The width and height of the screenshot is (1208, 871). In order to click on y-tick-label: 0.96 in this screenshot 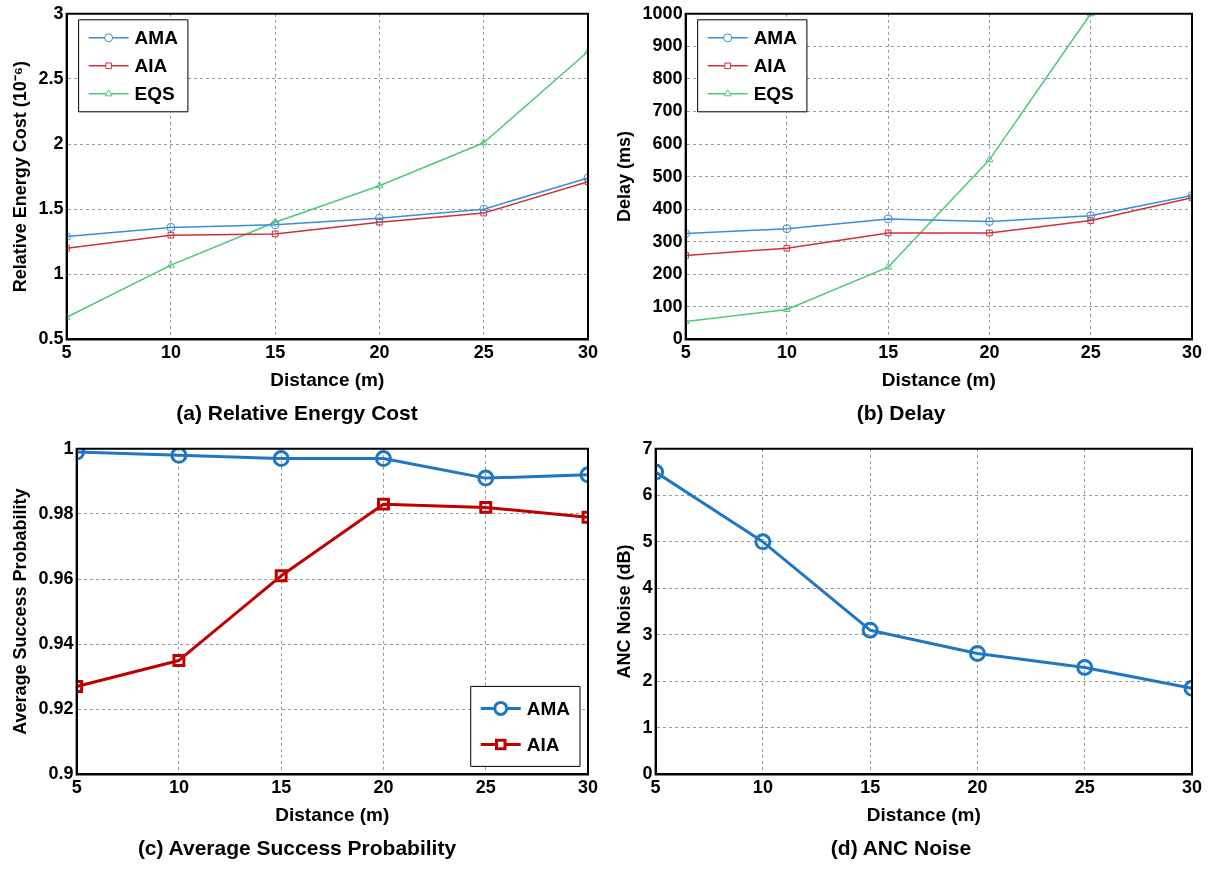, I will do `click(56, 578)`.